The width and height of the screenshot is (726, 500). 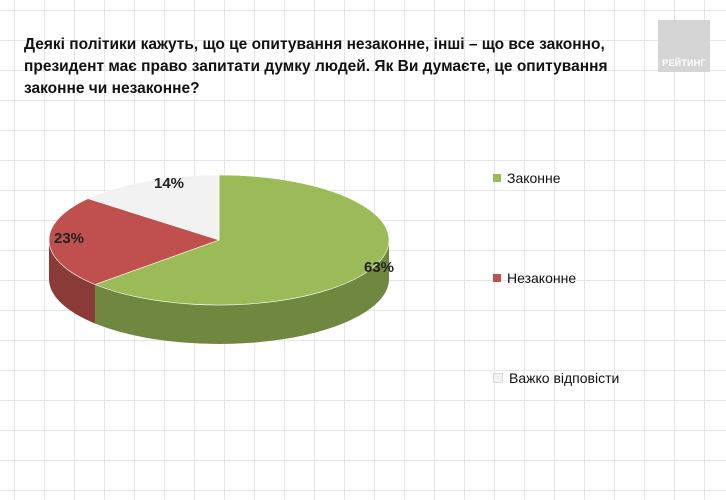 What do you see at coordinates (497, 178) in the screenshot?
I see `legend-swatch-legal` at bounding box center [497, 178].